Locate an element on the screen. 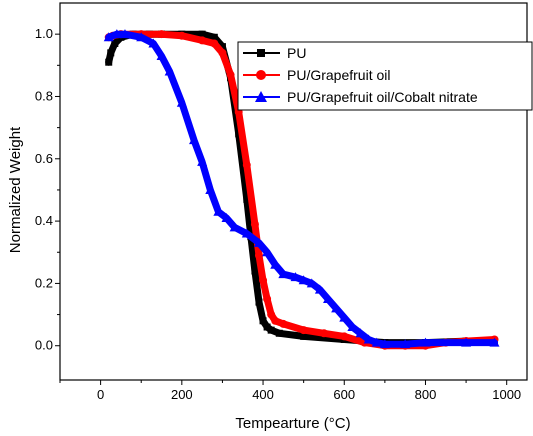 Image resolution: width=533 pixels, height=436 pixels. legend-box is located at coordinates (385, 76).